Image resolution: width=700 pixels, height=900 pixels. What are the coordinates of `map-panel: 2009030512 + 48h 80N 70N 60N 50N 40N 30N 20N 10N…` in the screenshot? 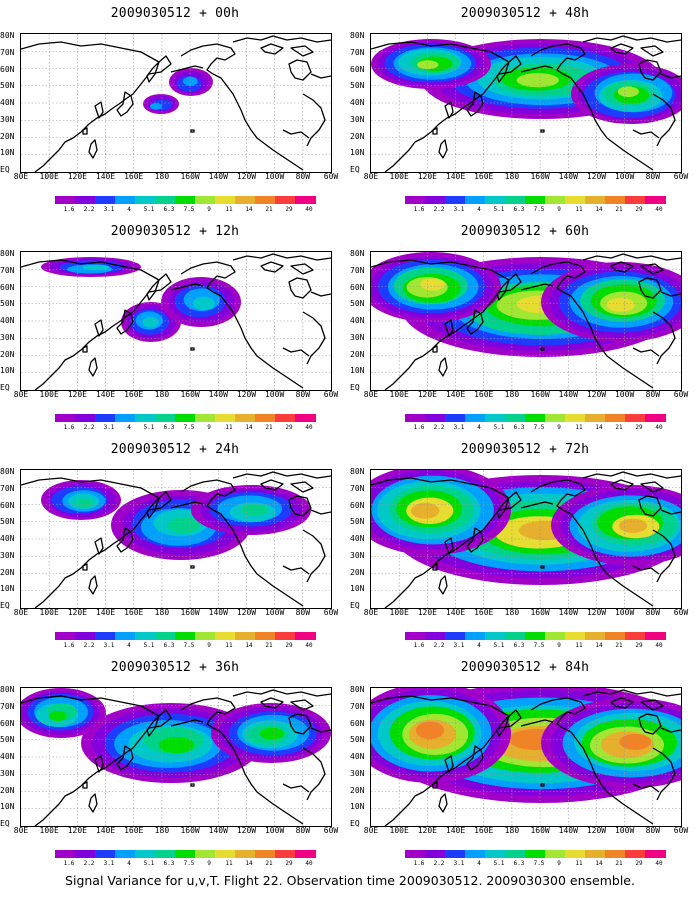 It's located at (525, 109).